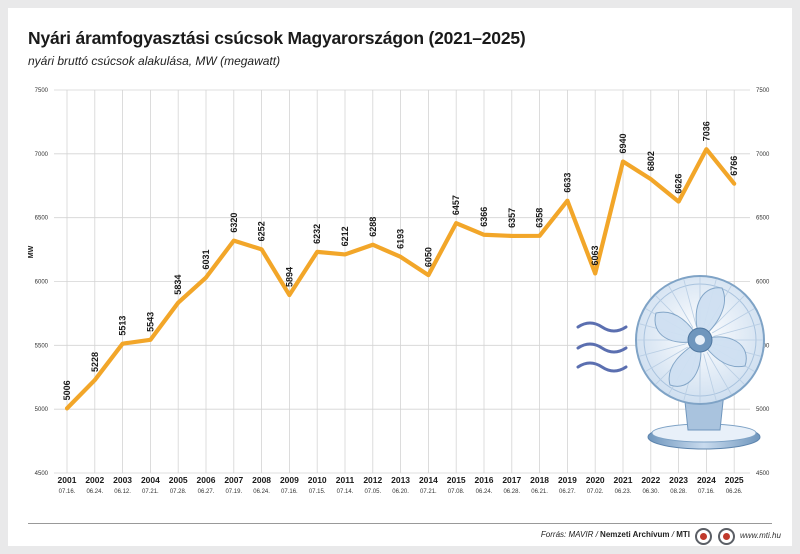 The height and width of the screenshot is (554, 800). I want to click on x-date-label: 06.26., so click(734, 492).